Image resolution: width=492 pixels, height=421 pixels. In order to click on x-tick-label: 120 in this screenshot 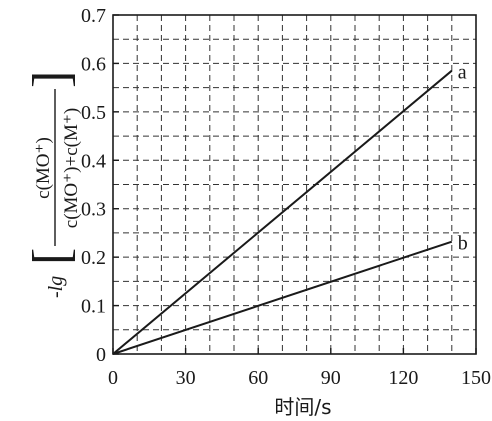, I will do `click(403, 378)`.